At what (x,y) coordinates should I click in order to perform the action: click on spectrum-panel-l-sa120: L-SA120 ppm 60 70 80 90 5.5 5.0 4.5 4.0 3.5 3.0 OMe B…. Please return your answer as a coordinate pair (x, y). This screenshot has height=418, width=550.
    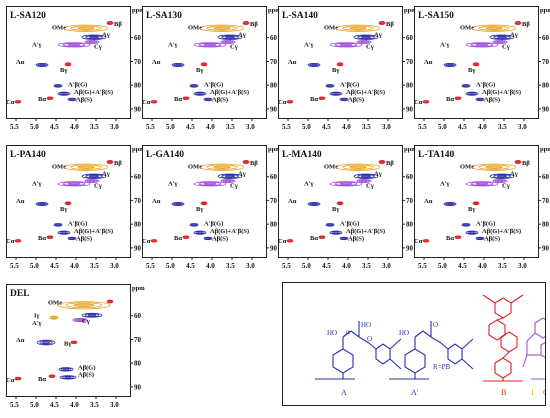
    Looking at the image, I should click on (75, 73).